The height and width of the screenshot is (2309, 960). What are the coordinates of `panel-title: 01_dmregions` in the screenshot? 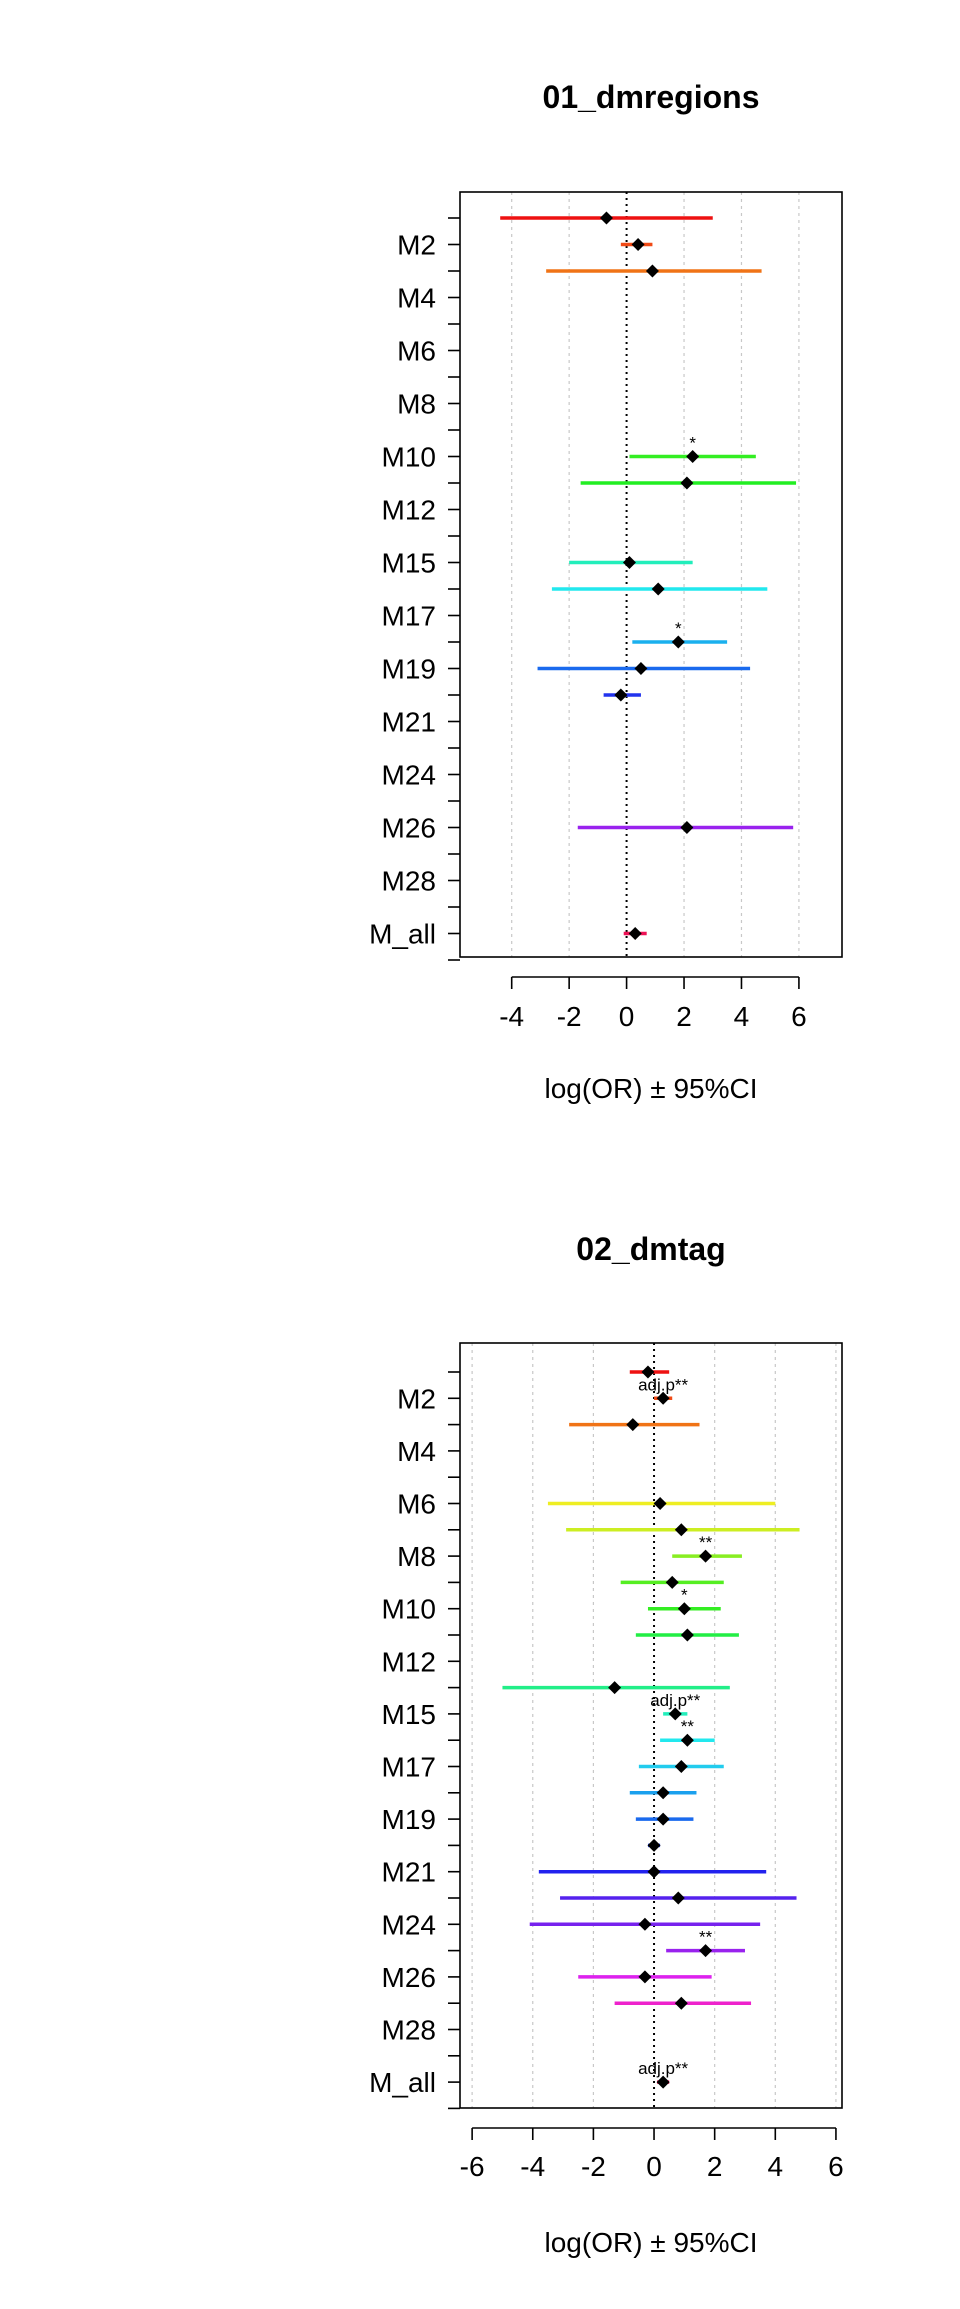 It's located at (651, 97).